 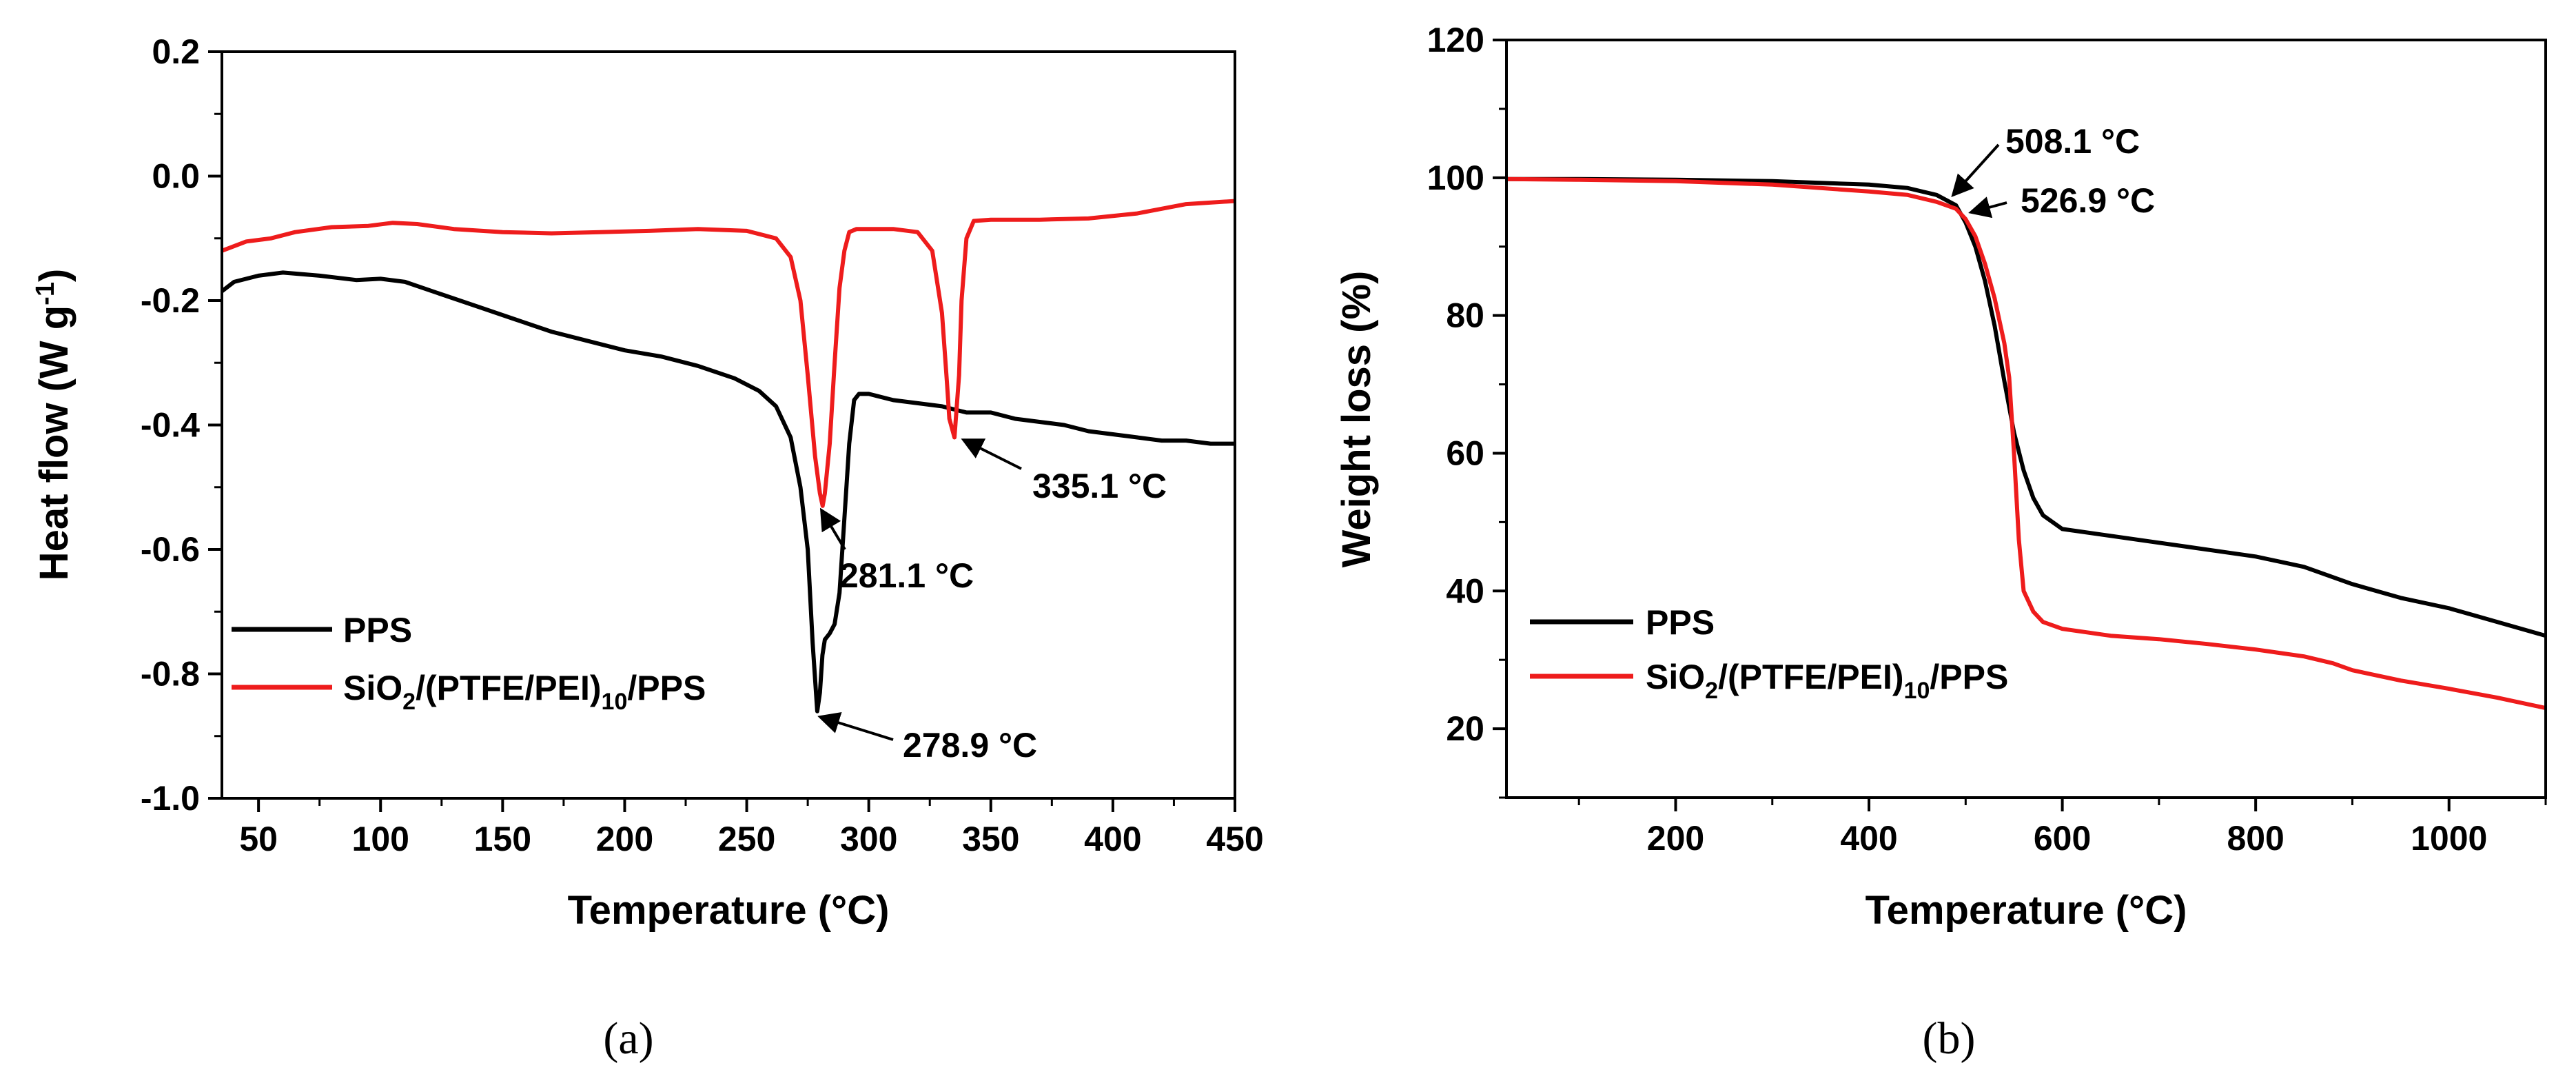 I want to click on annotation-label-278: 278.9 °C, so click(x=970, y=745).